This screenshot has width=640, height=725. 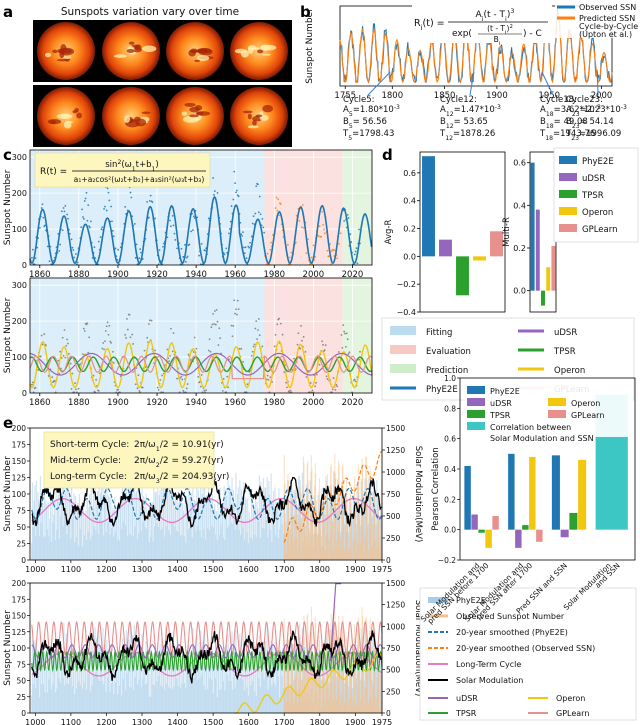 What do you see at coordinates (134, 169) in the screenshot?
I see `formula-numerator-part: 1` at bounding box center [134, 169].